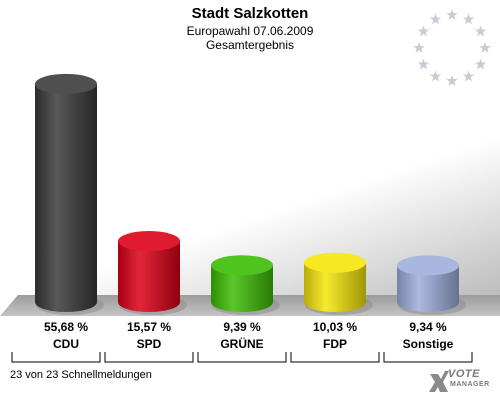 This screenshot has width=500, height=400. What do you see at coordinates (149, 344) in the screenshot?
I see `category-label: SPD` at bounding box center [149, 344].